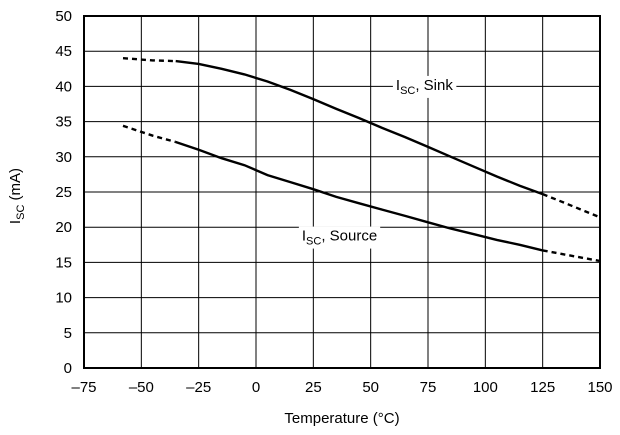  I want to click on series-sink-dashed-right, so click(571, 205).